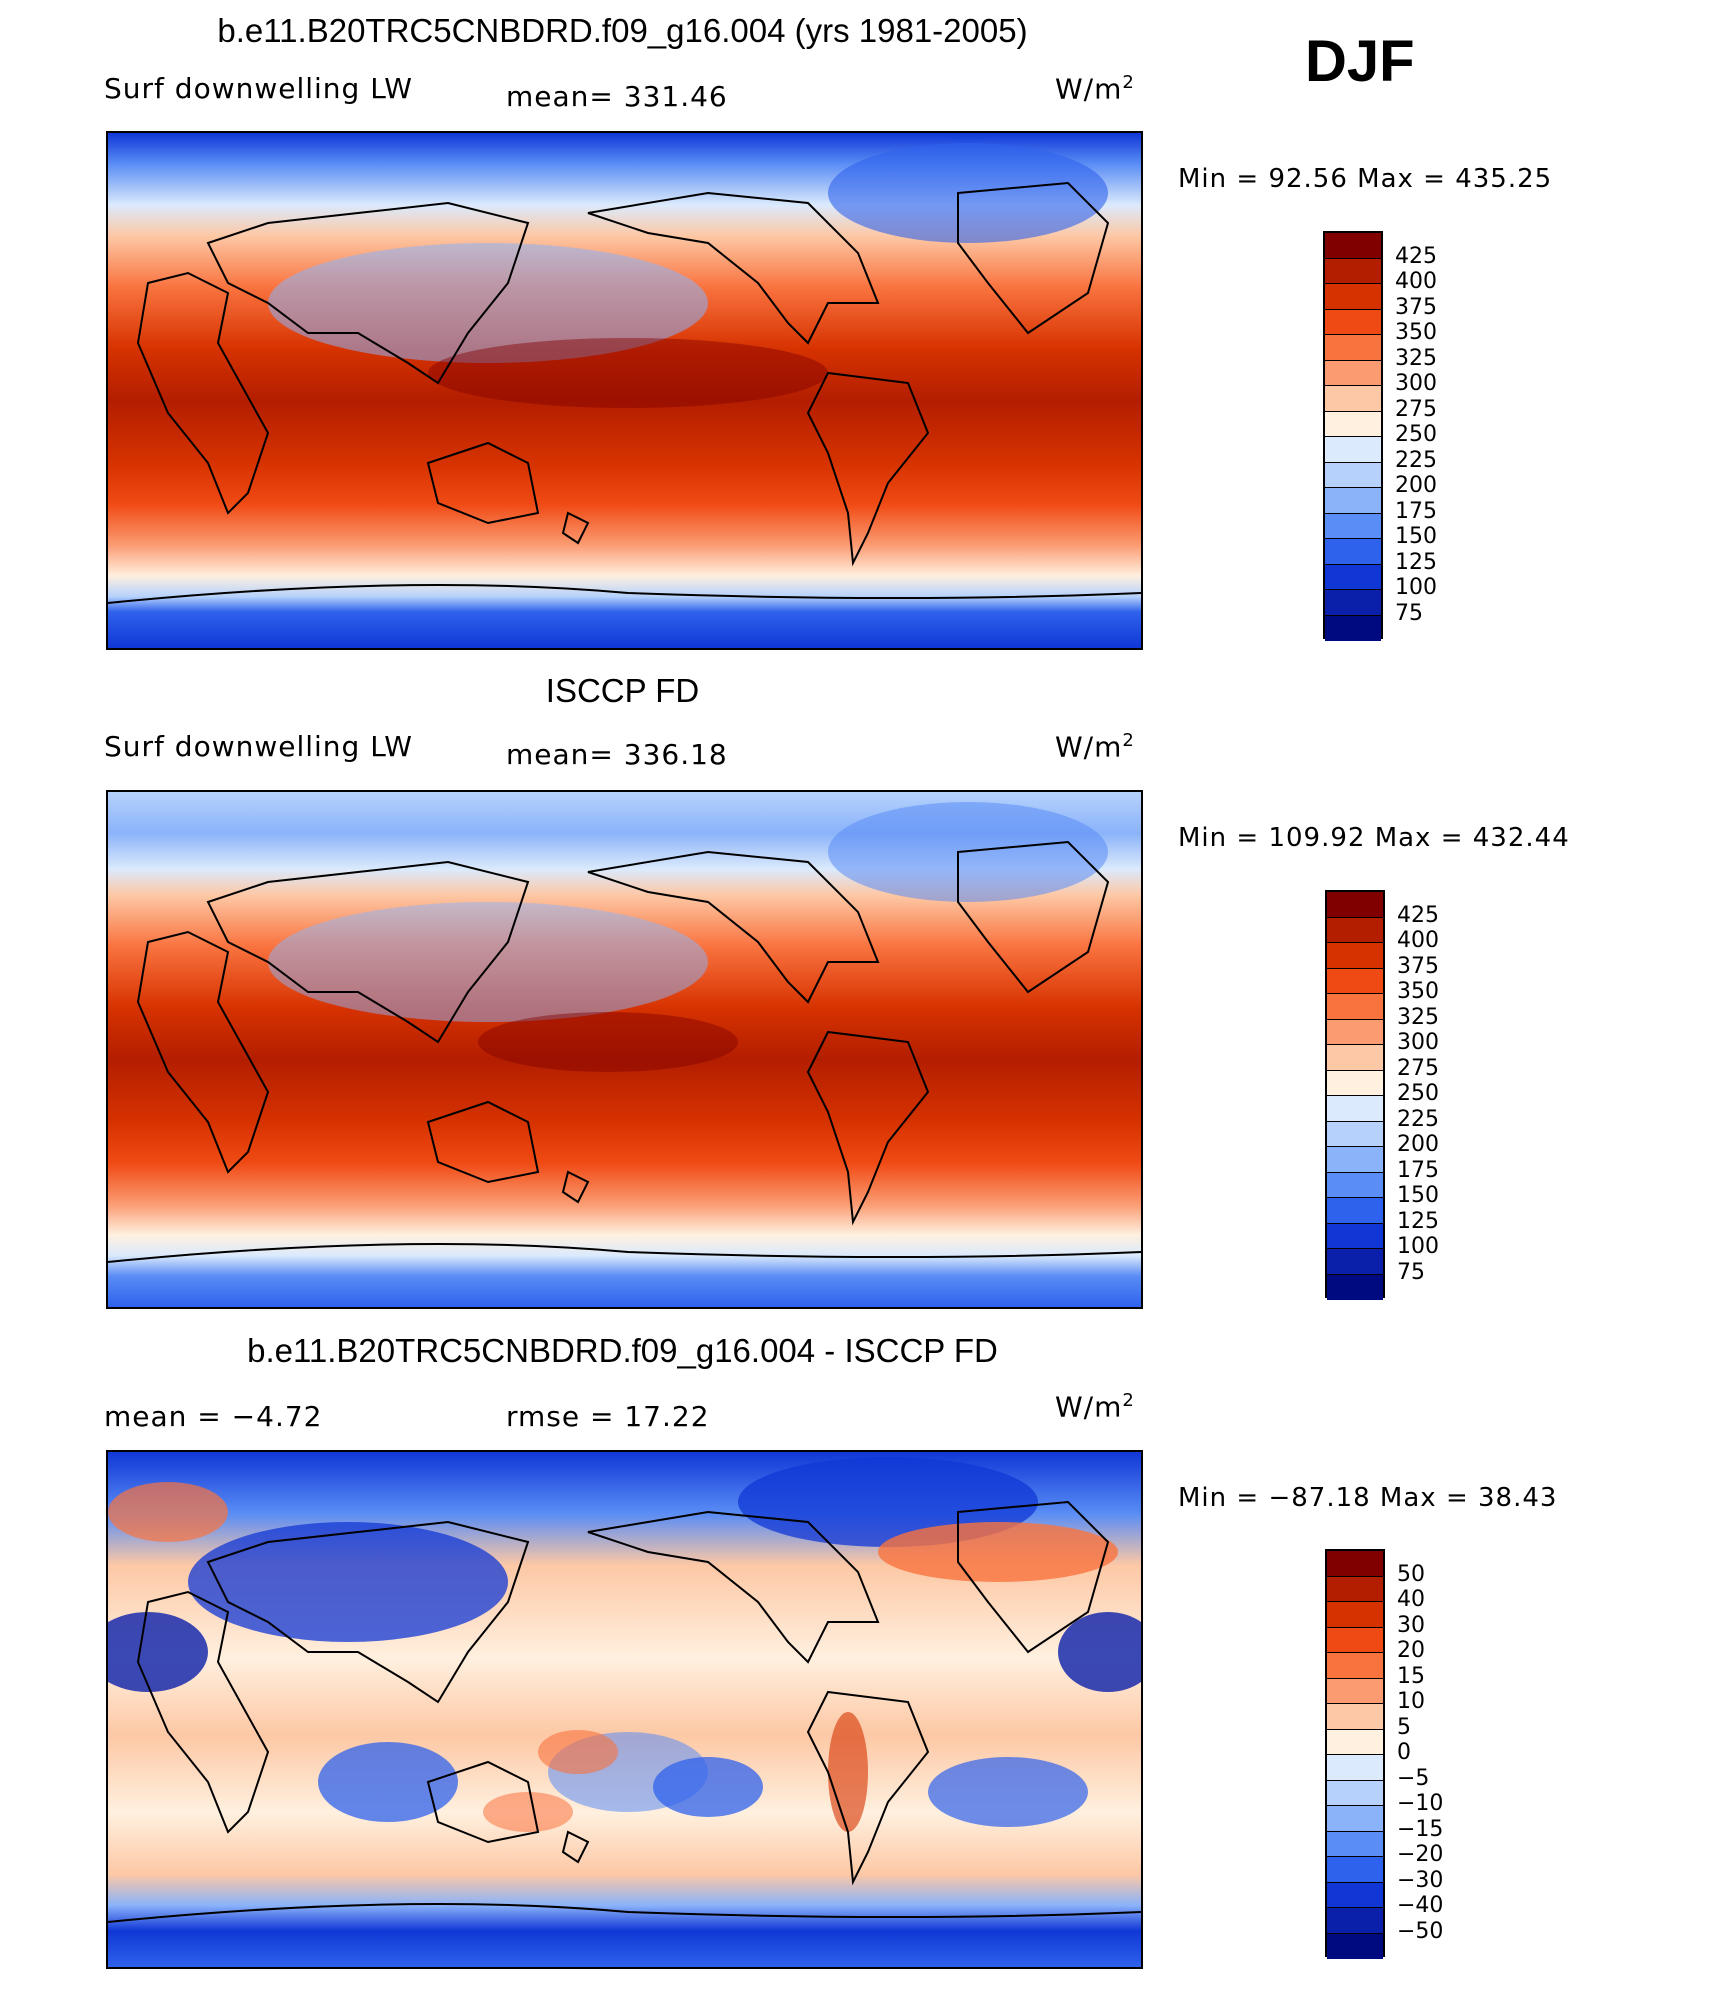  I want to click on panel-1-colorbar-swatches, so click(1353, 436).